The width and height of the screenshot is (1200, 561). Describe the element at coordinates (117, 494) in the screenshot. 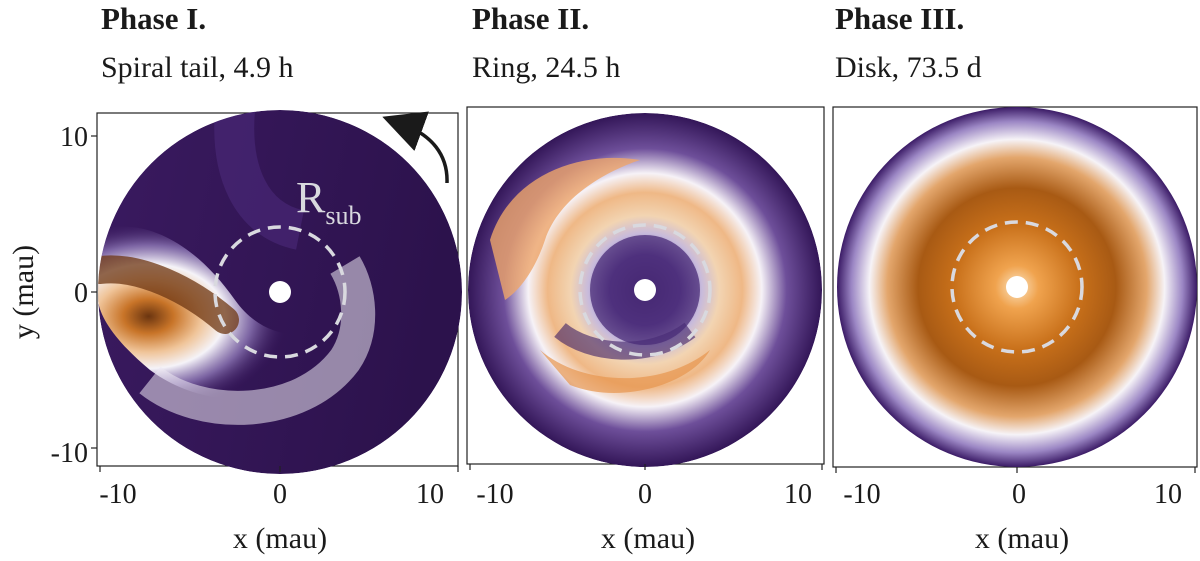

I see `p1-xtick-label-left: -10` at that location.